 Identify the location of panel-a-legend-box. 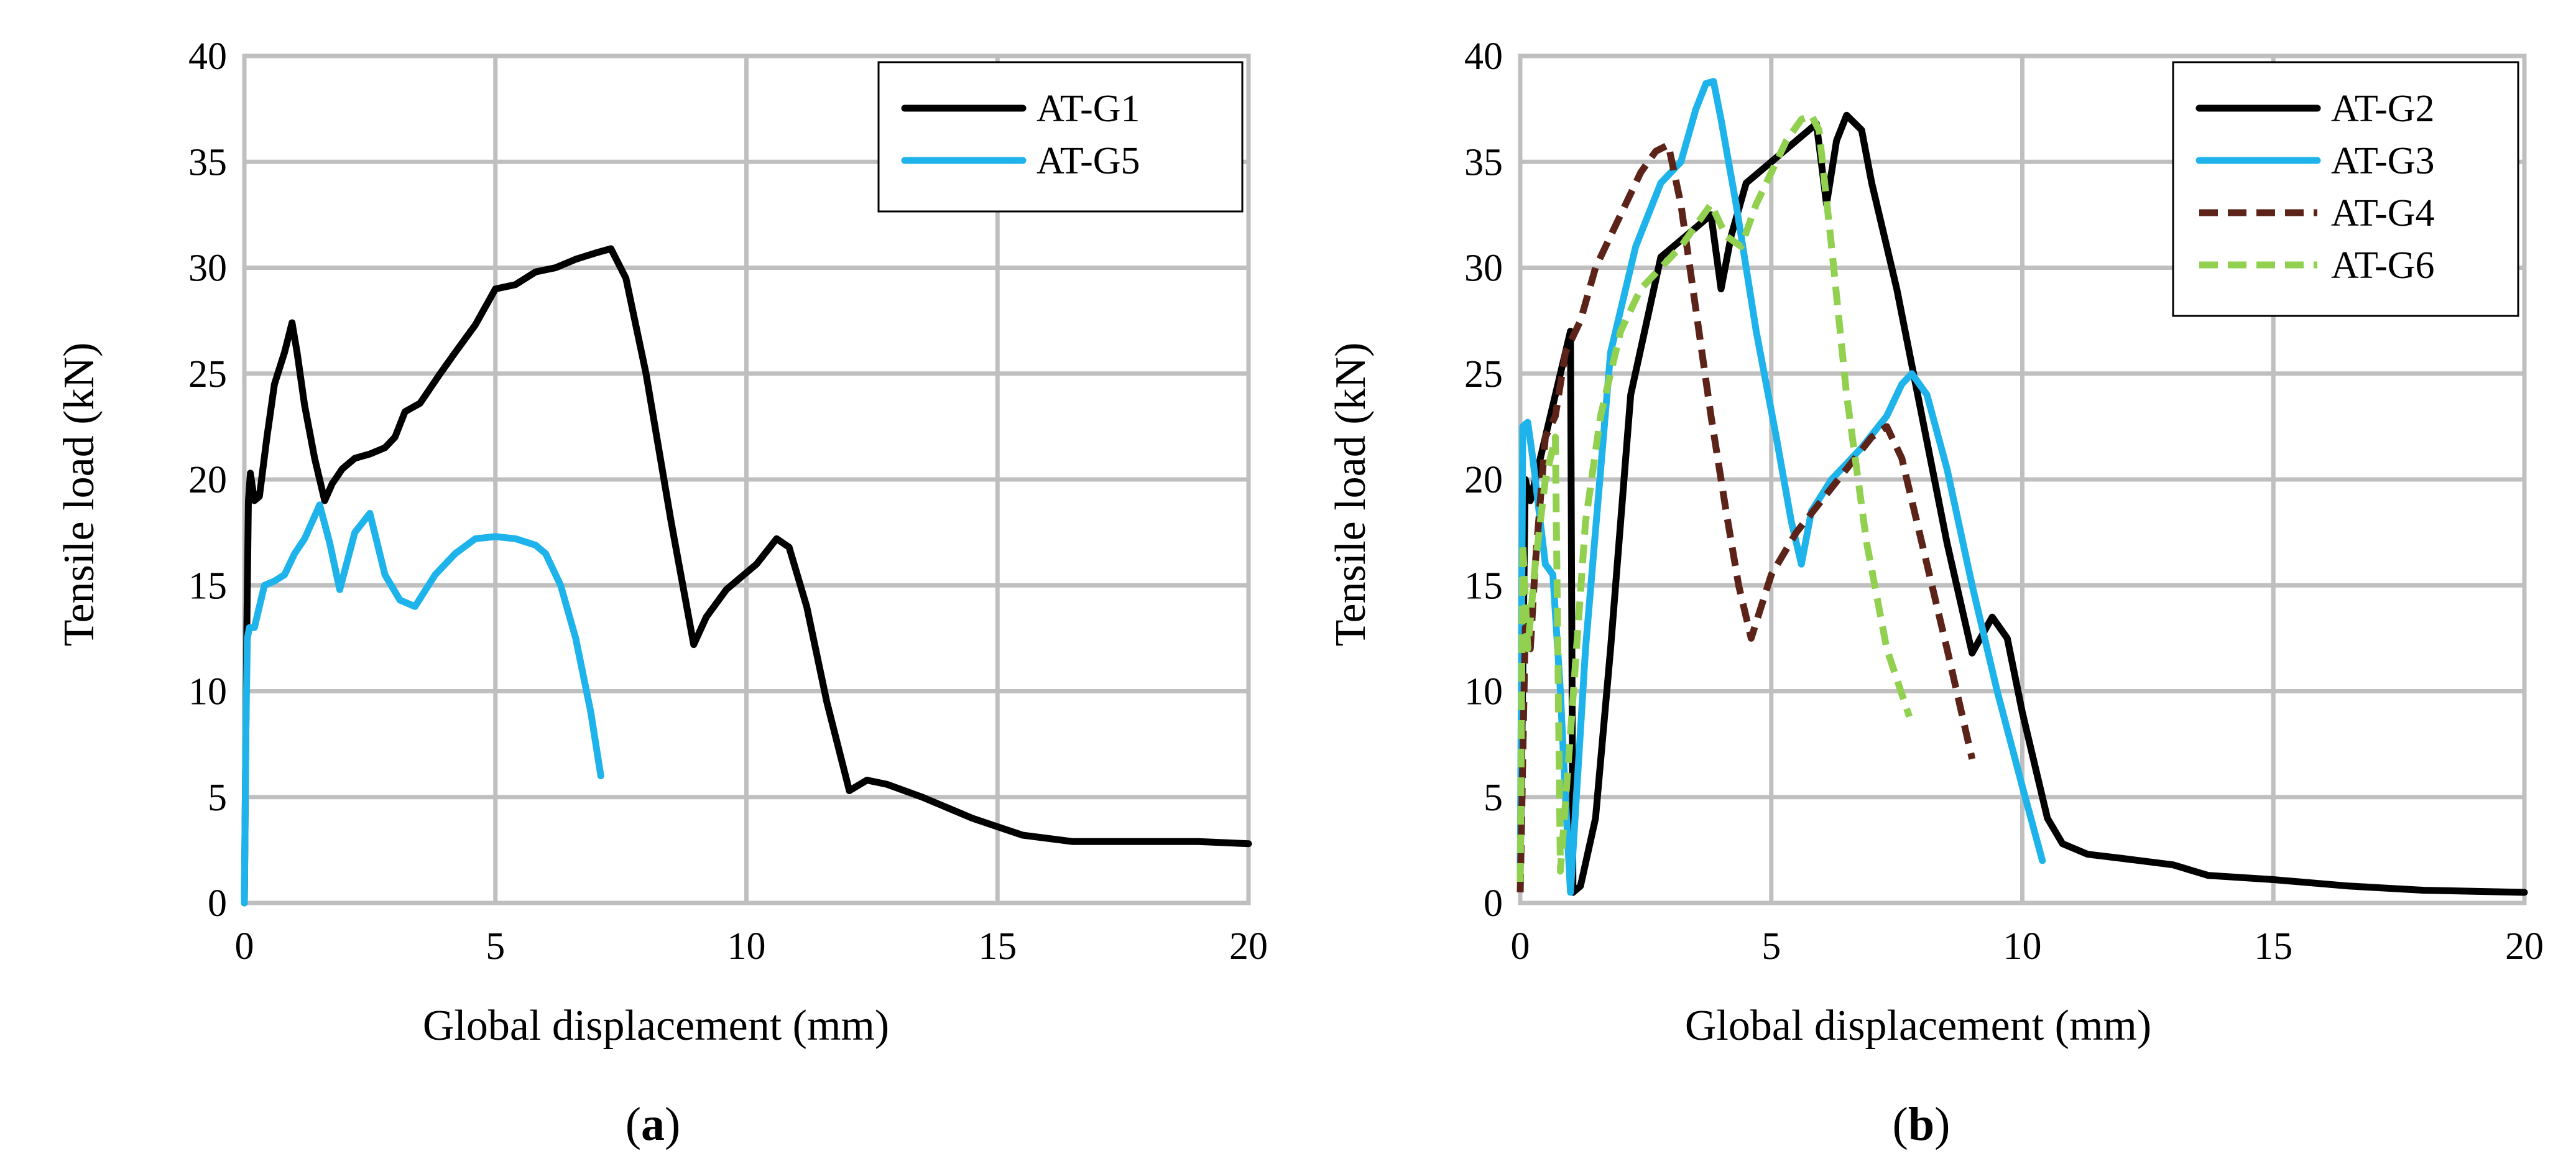
(1060, 137).